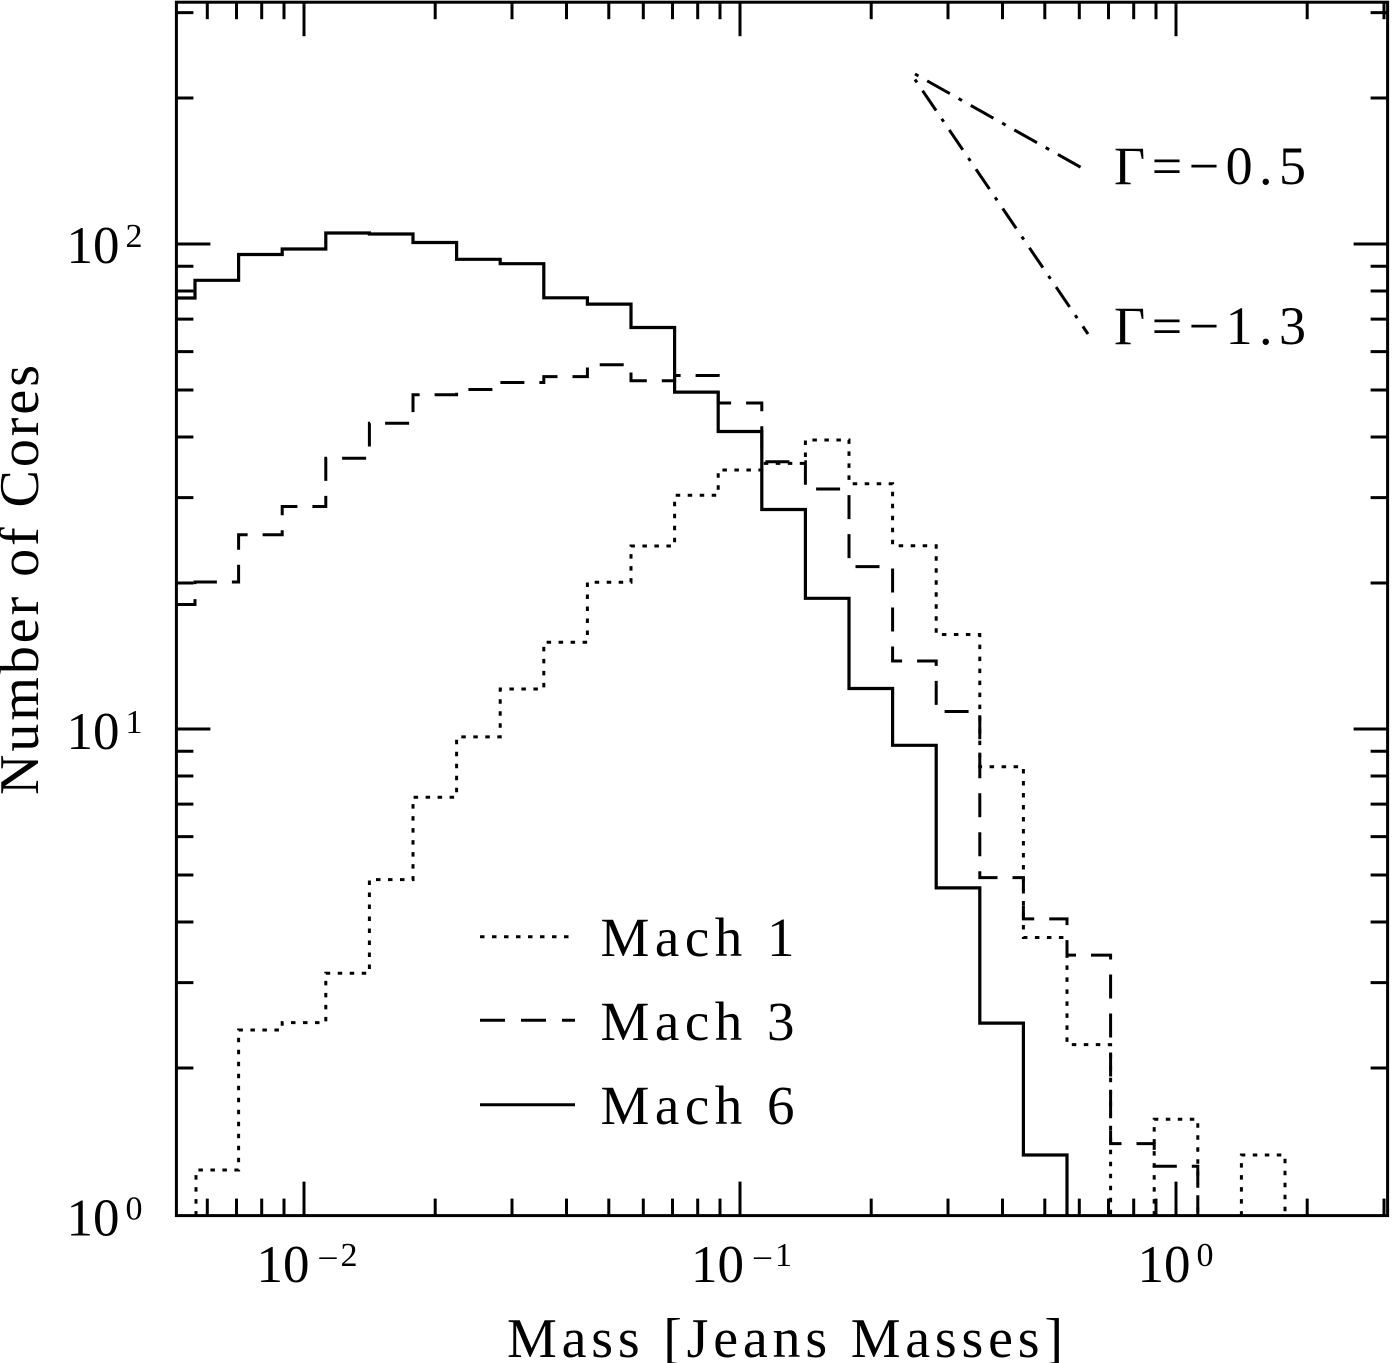 The image size is (1393, 1363). I want to click on svg-text: Number of Cores, so click(25, 580).